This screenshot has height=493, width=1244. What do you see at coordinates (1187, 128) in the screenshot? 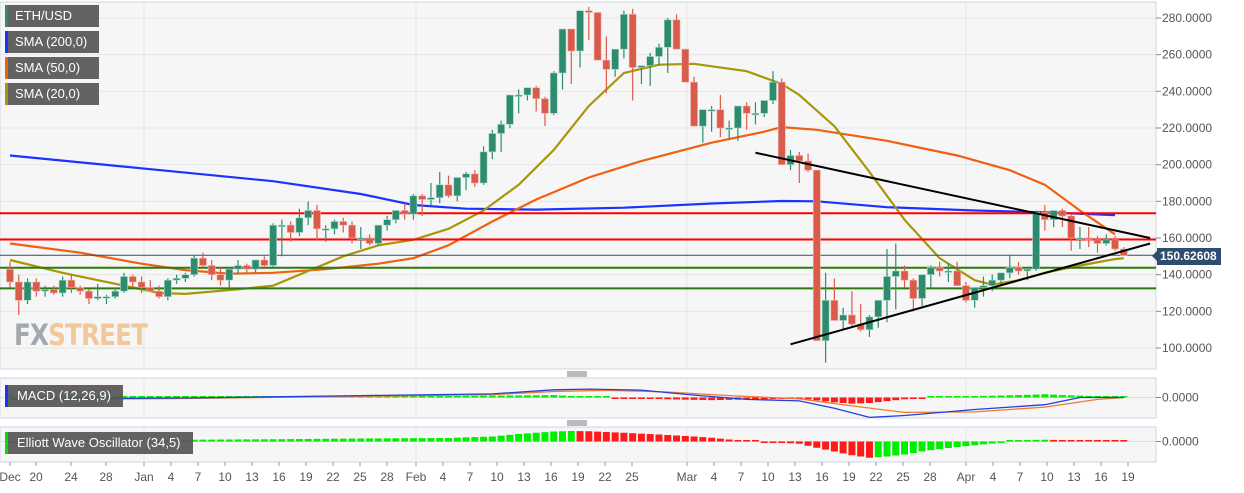
I see `y-tick-label: 220.0000` at bounding box center [1187, 128].